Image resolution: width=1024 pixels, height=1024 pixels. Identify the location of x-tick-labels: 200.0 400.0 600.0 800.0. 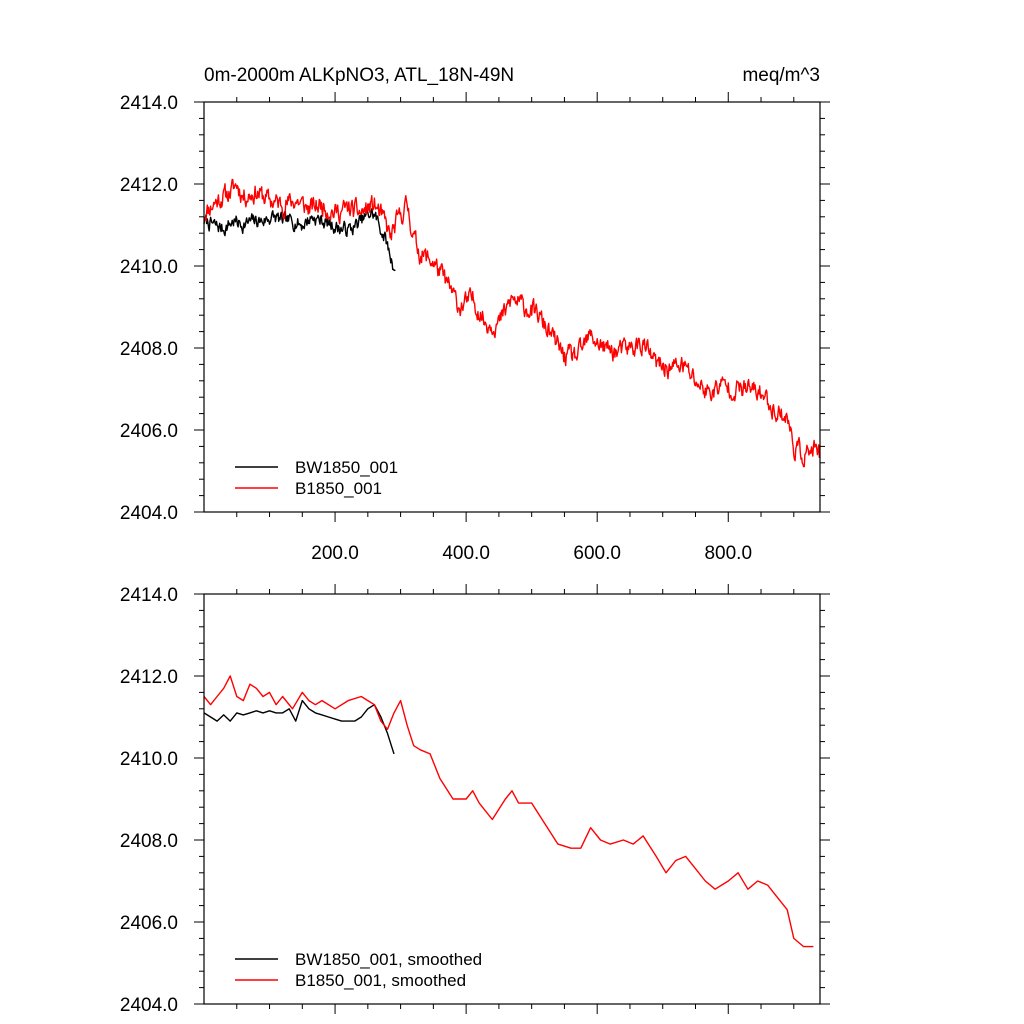
(531, 553).